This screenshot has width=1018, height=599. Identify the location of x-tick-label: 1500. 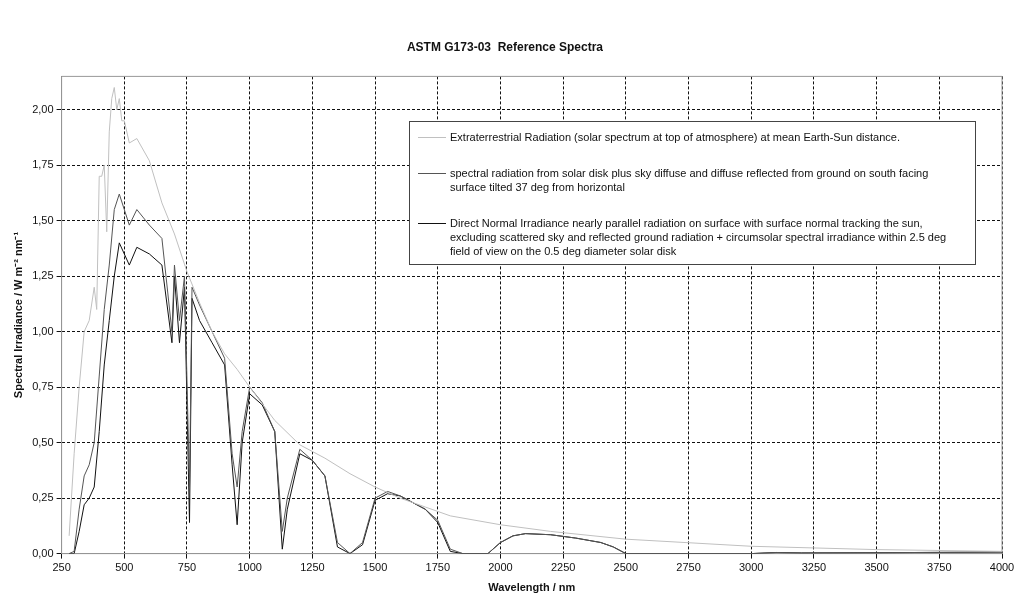
(375, 567).